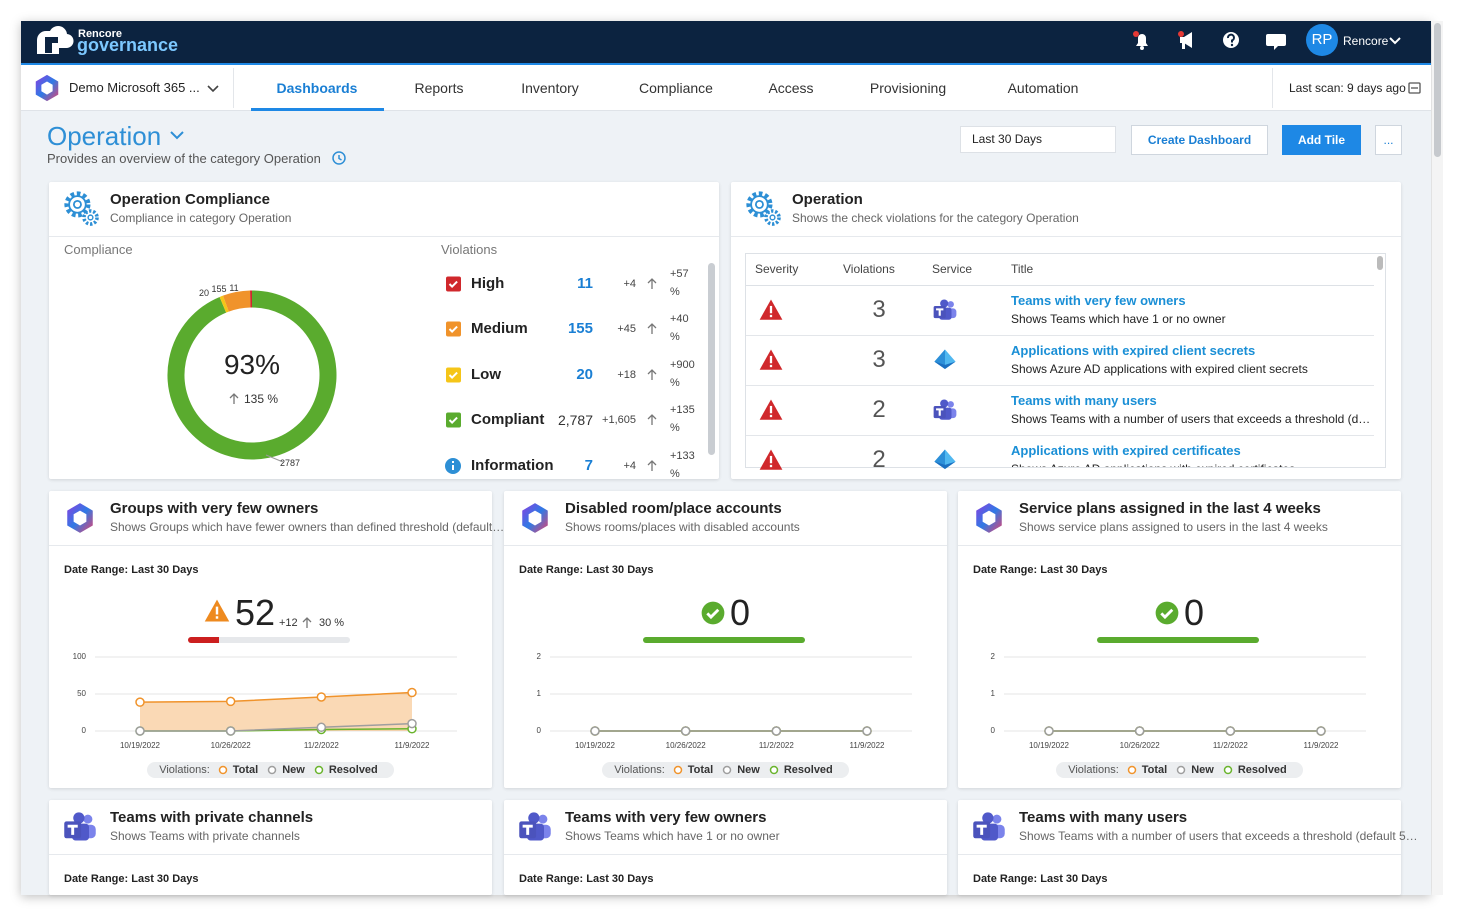  I want to click on violation-name: Information, so click(512, 465).